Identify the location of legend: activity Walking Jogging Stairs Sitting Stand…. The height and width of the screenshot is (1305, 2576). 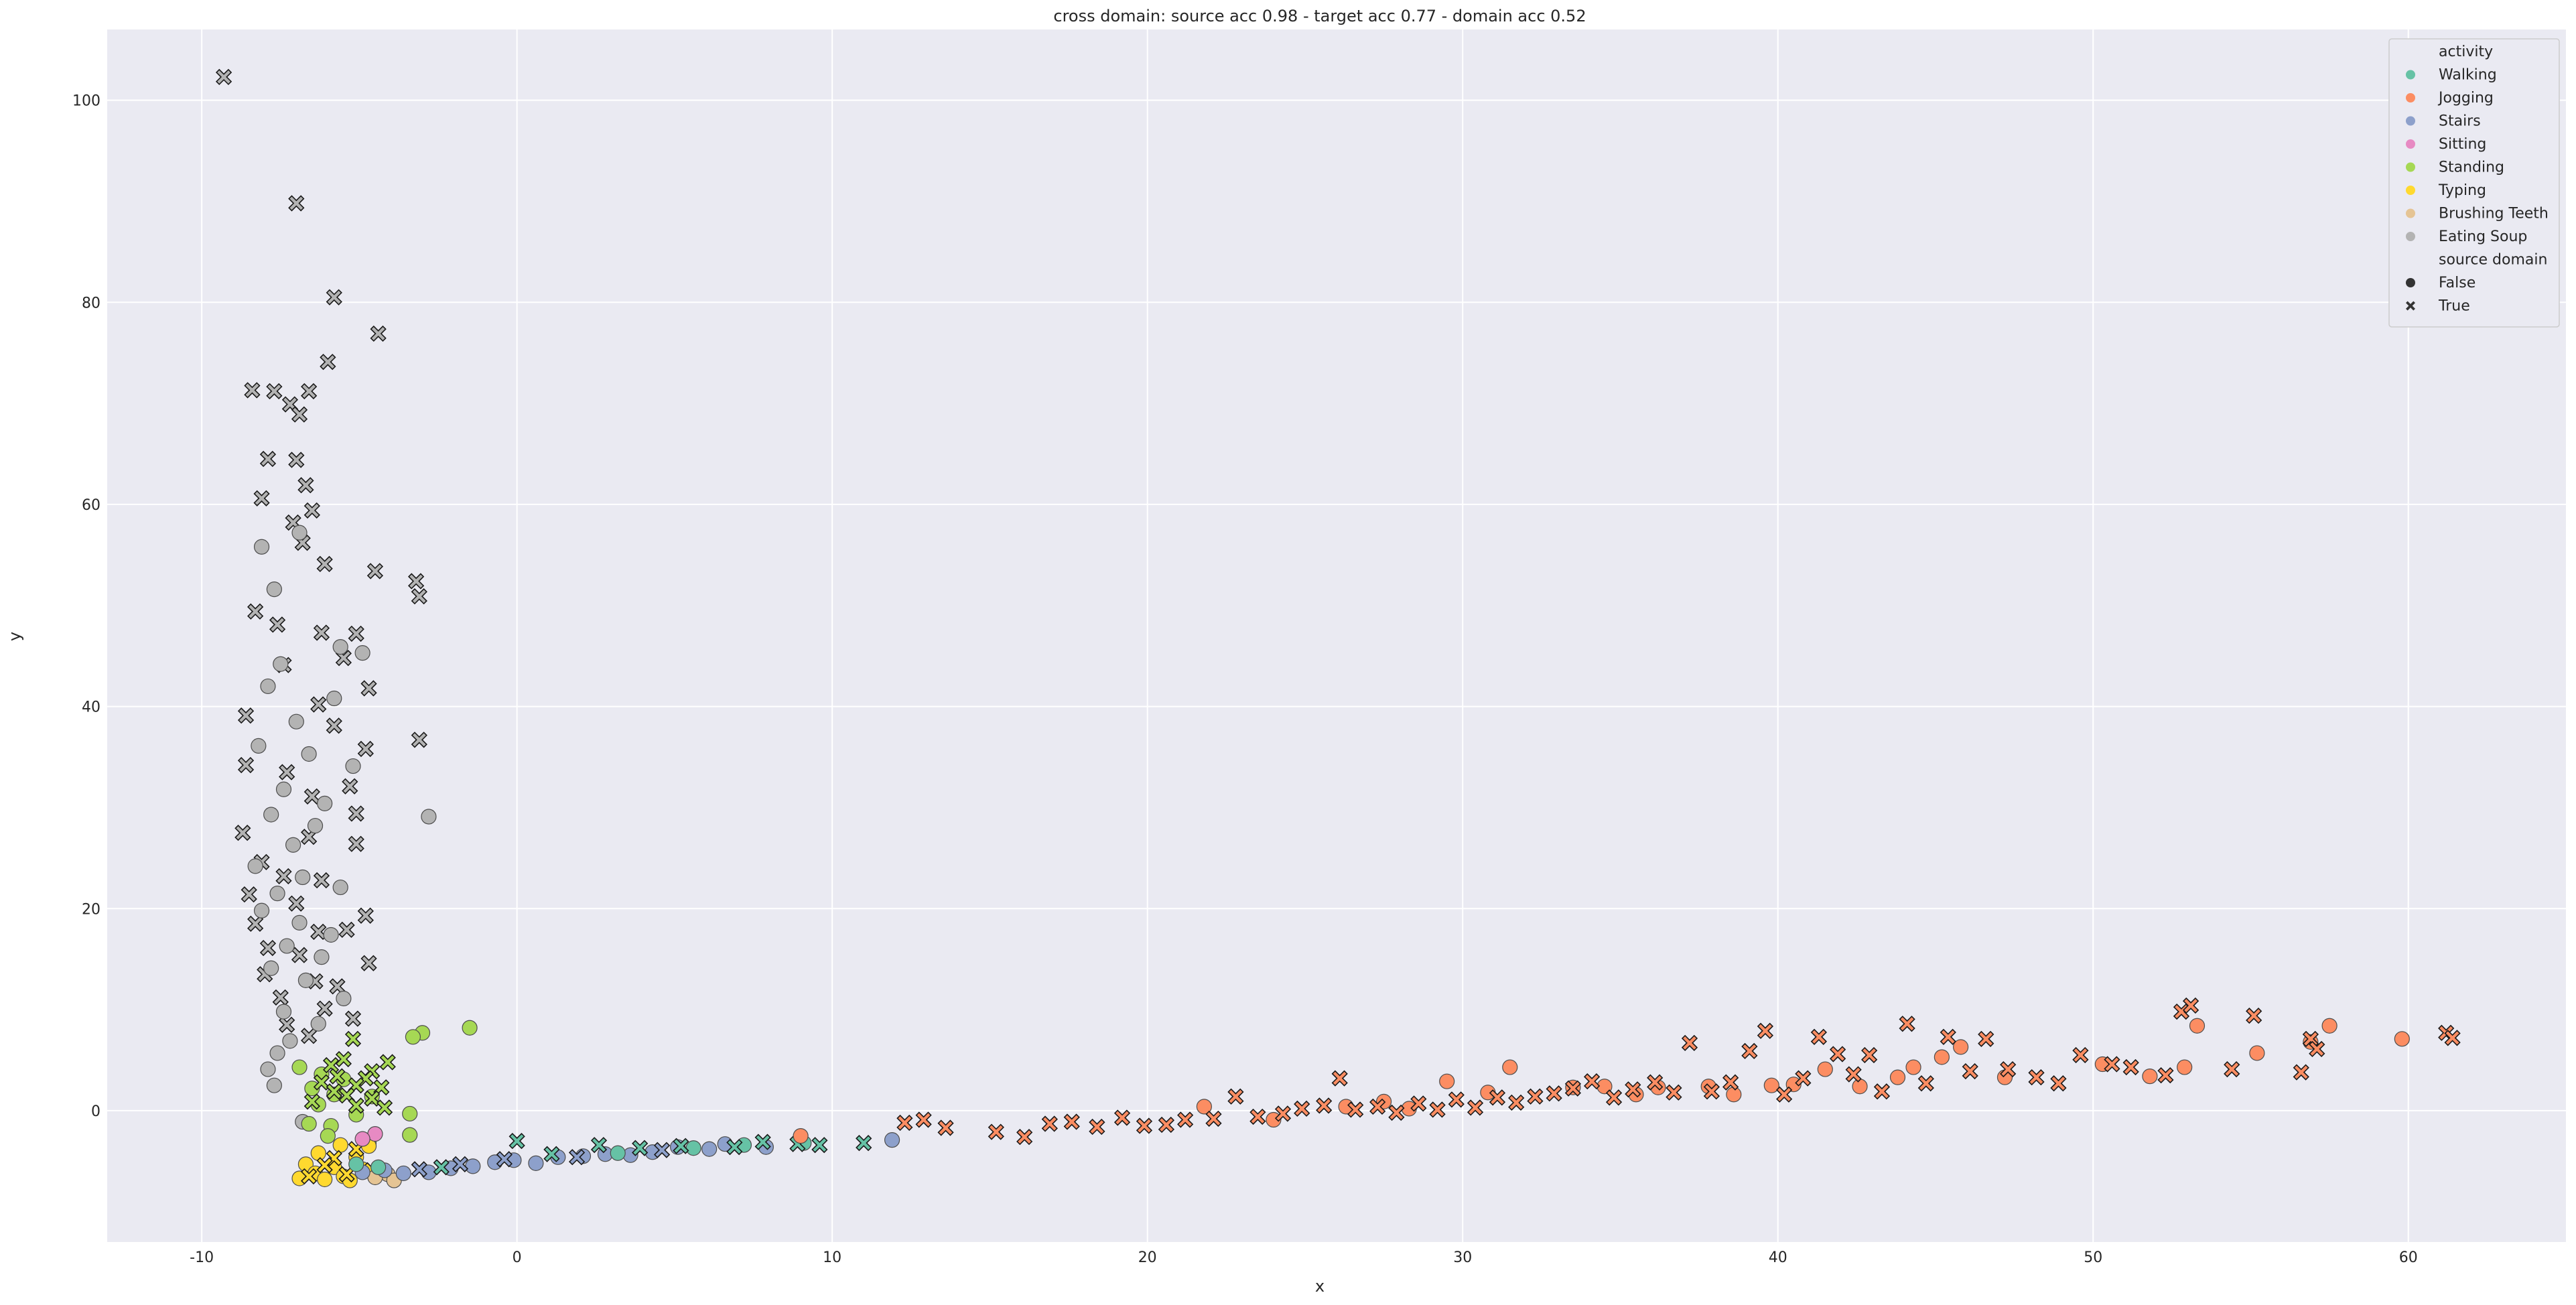
(2474, 183).